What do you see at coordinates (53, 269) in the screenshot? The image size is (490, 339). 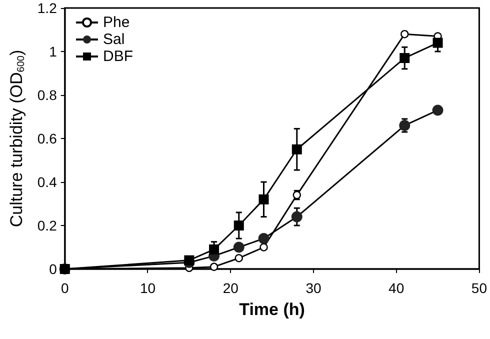 I see `y-tick-label: 0` at bounding box center [53, 269].